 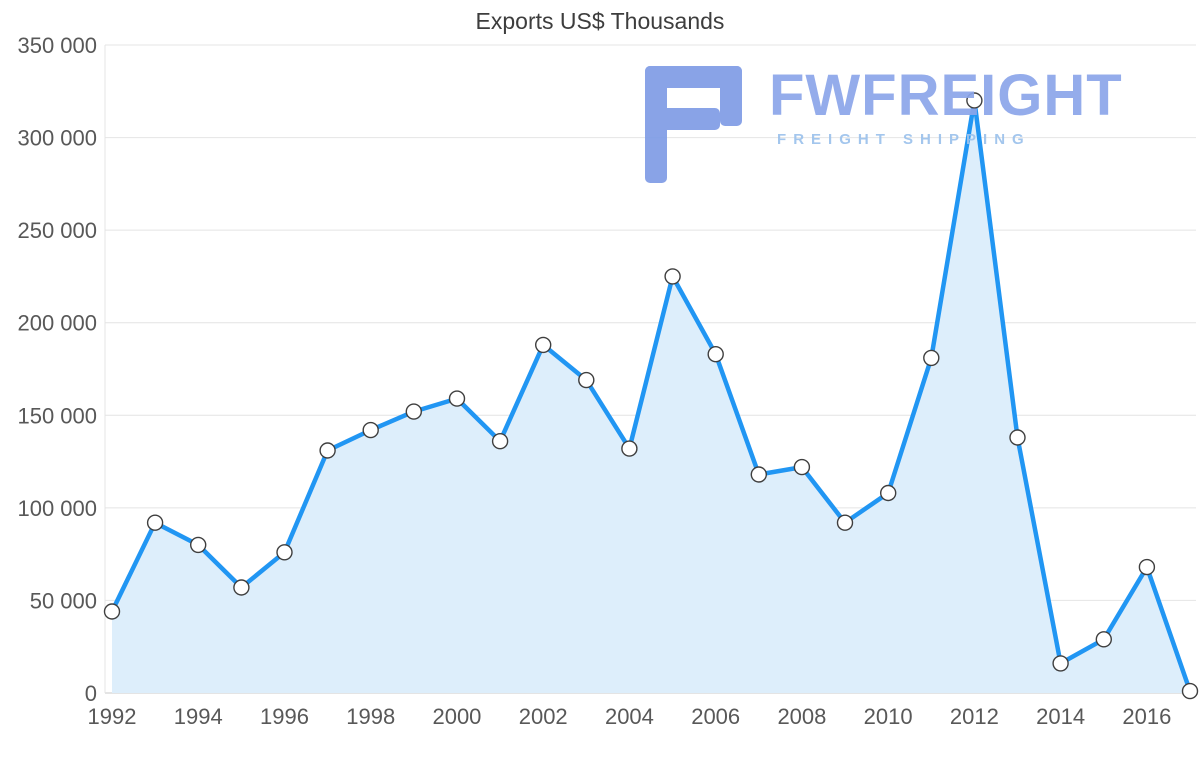 I want to click on y-axis-tick-label: 0, so click(x=91, y=693).